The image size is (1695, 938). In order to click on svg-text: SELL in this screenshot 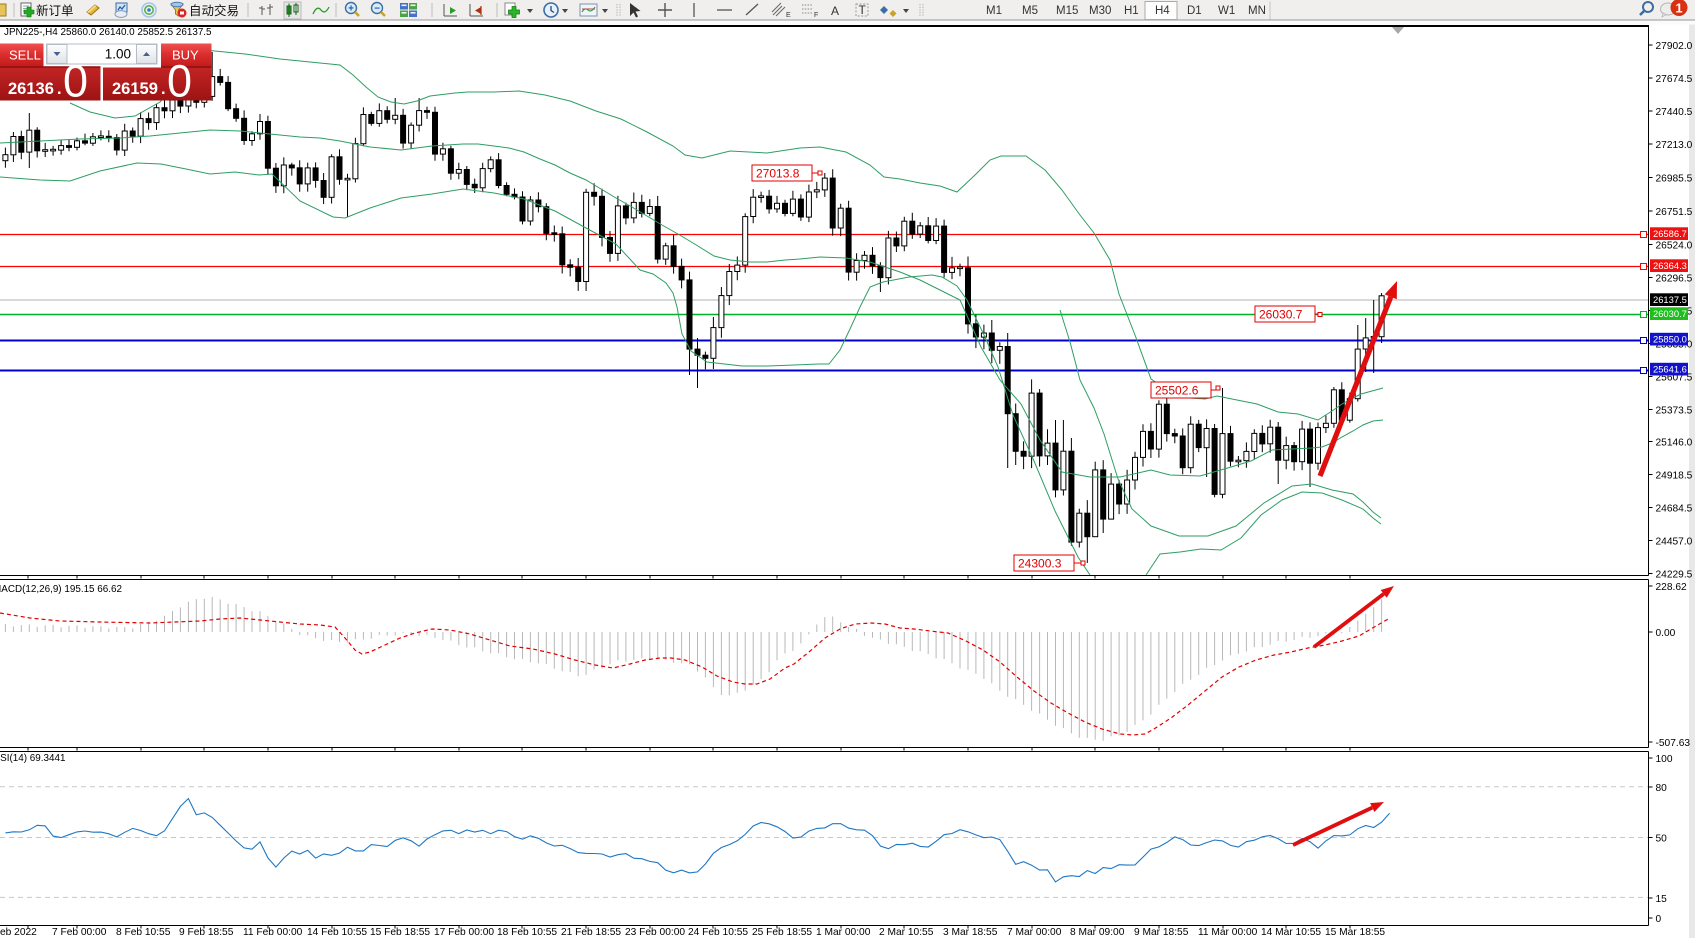, I will do `click(25, 55)`.